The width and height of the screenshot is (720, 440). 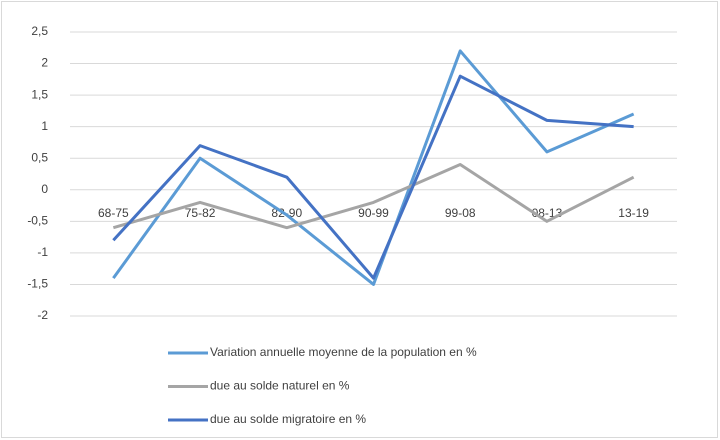 What do you see at coordinates (633, 213) in the screenshot?
I see `x-tick-label: 13-19` at bounding box center [633, 213].